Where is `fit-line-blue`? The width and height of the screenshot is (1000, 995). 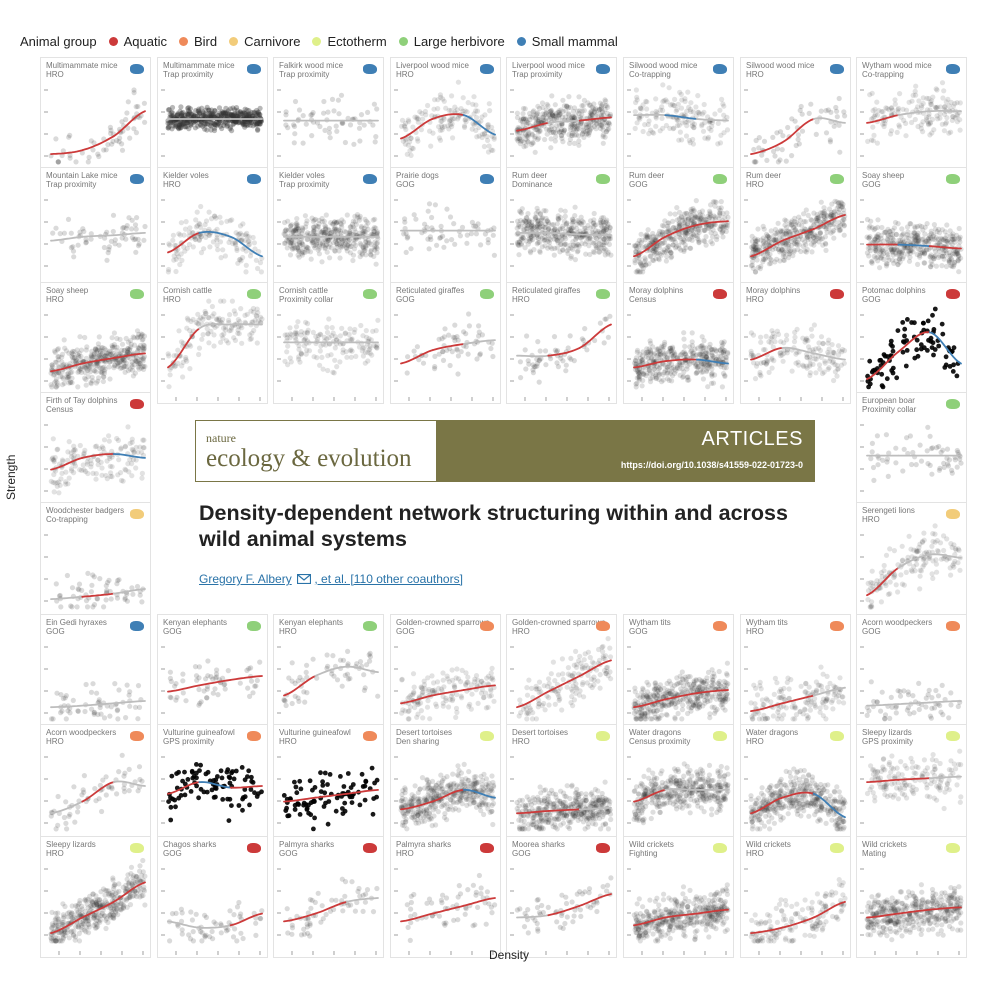 fit-line-blue is located at coordinates (479, 125).